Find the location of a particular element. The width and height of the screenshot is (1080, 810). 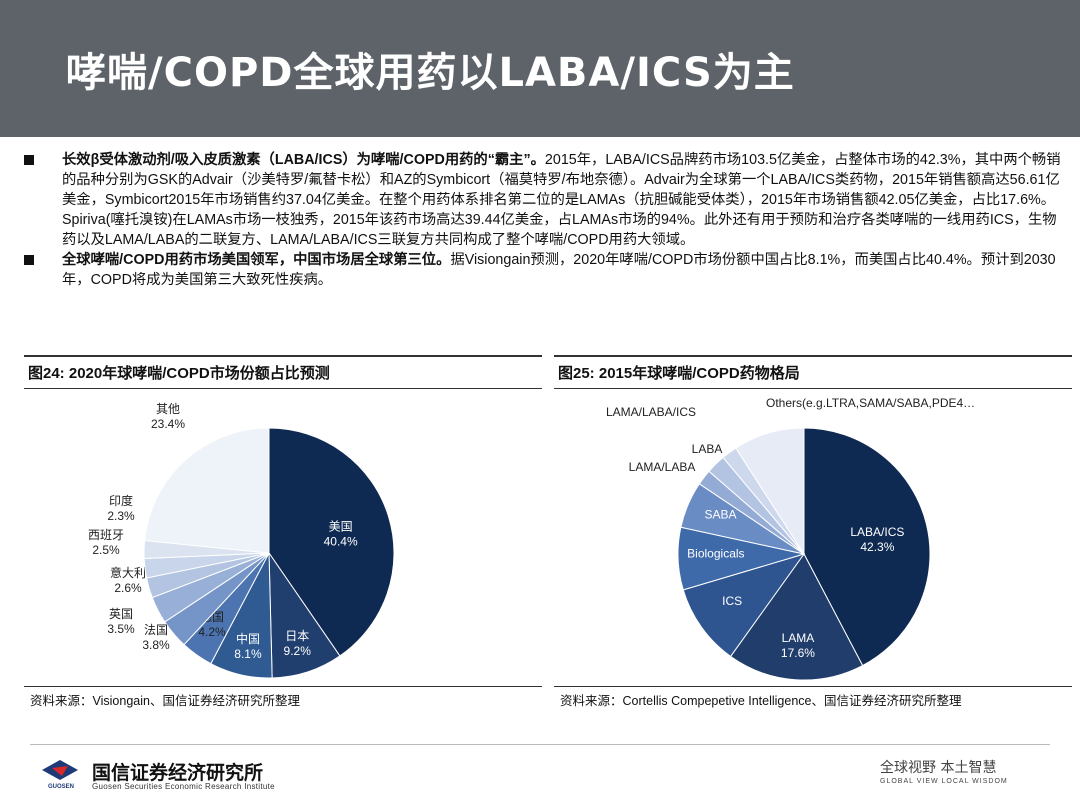

slice-name-西班牙: 西班牙 is located at coordinates (106, 535).